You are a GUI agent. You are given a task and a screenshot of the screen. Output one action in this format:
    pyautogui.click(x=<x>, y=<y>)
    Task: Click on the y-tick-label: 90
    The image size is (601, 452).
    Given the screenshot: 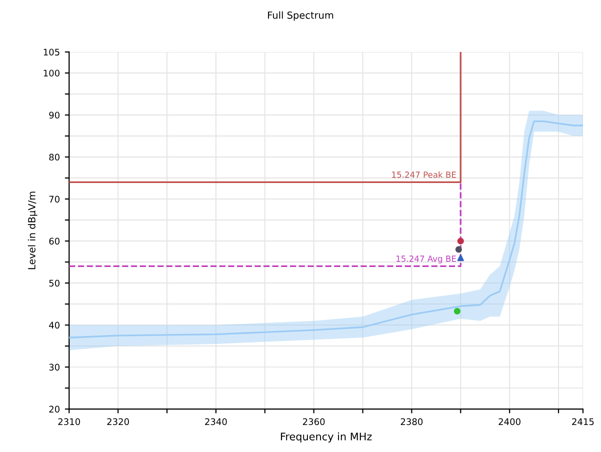 What is the action you would take?
    pyautogui.click(x=54, y=115)
    